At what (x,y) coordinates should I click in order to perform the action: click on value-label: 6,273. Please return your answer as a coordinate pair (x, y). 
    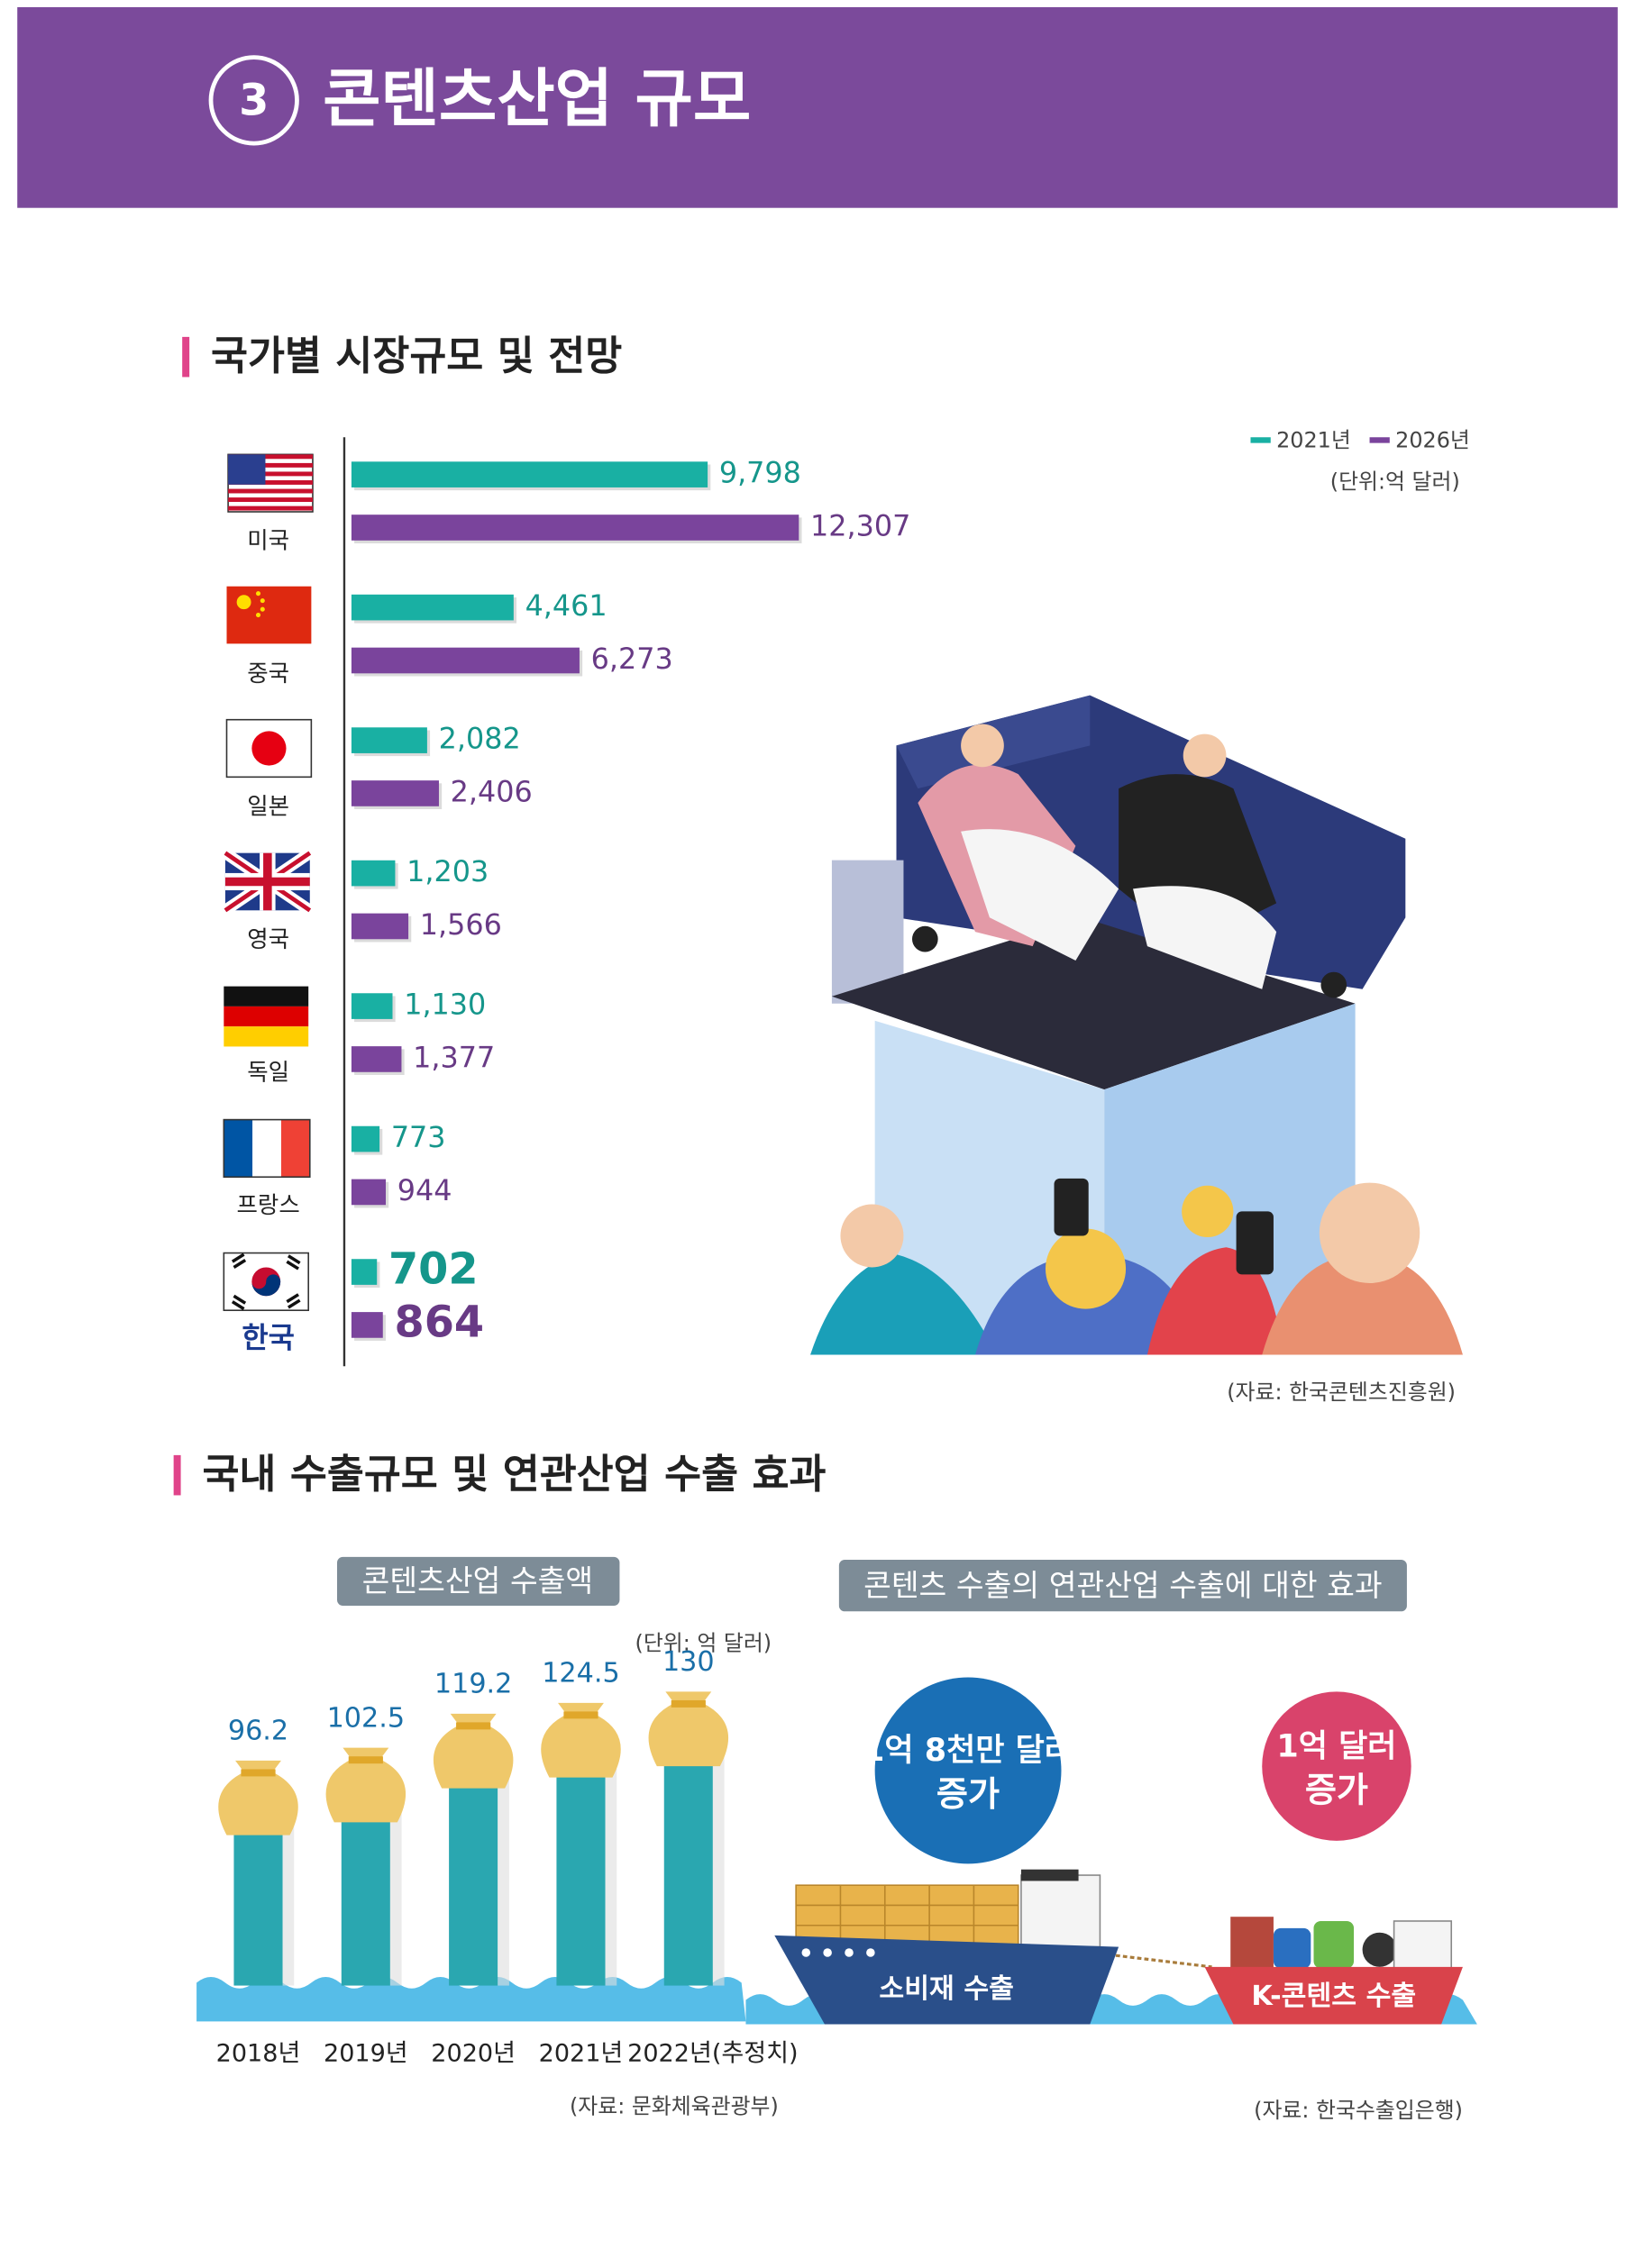
    Looking at the image, I should click on (632, 659).